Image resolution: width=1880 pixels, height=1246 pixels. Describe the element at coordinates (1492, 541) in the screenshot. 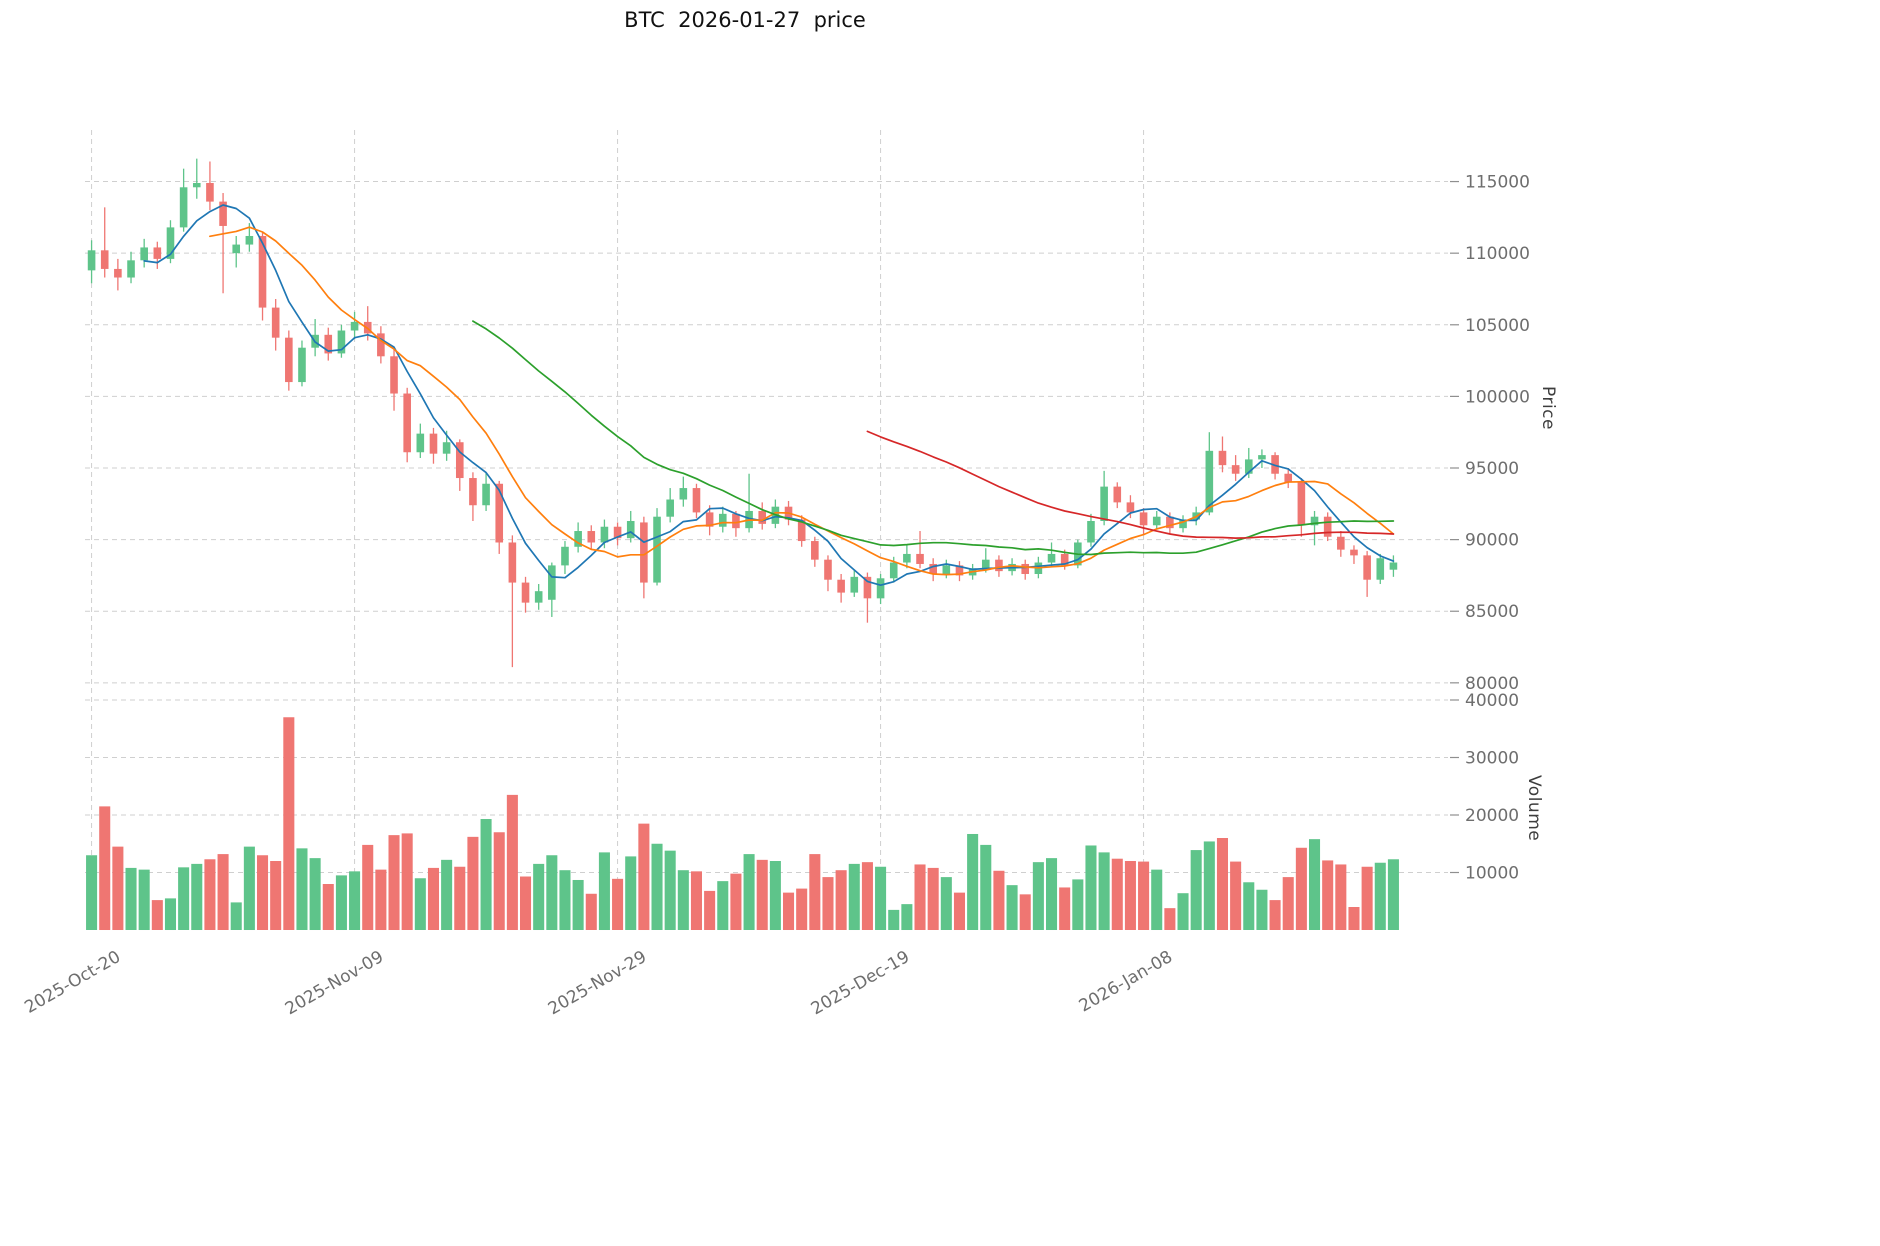

I see `price-tick-label: 90000` at that location.